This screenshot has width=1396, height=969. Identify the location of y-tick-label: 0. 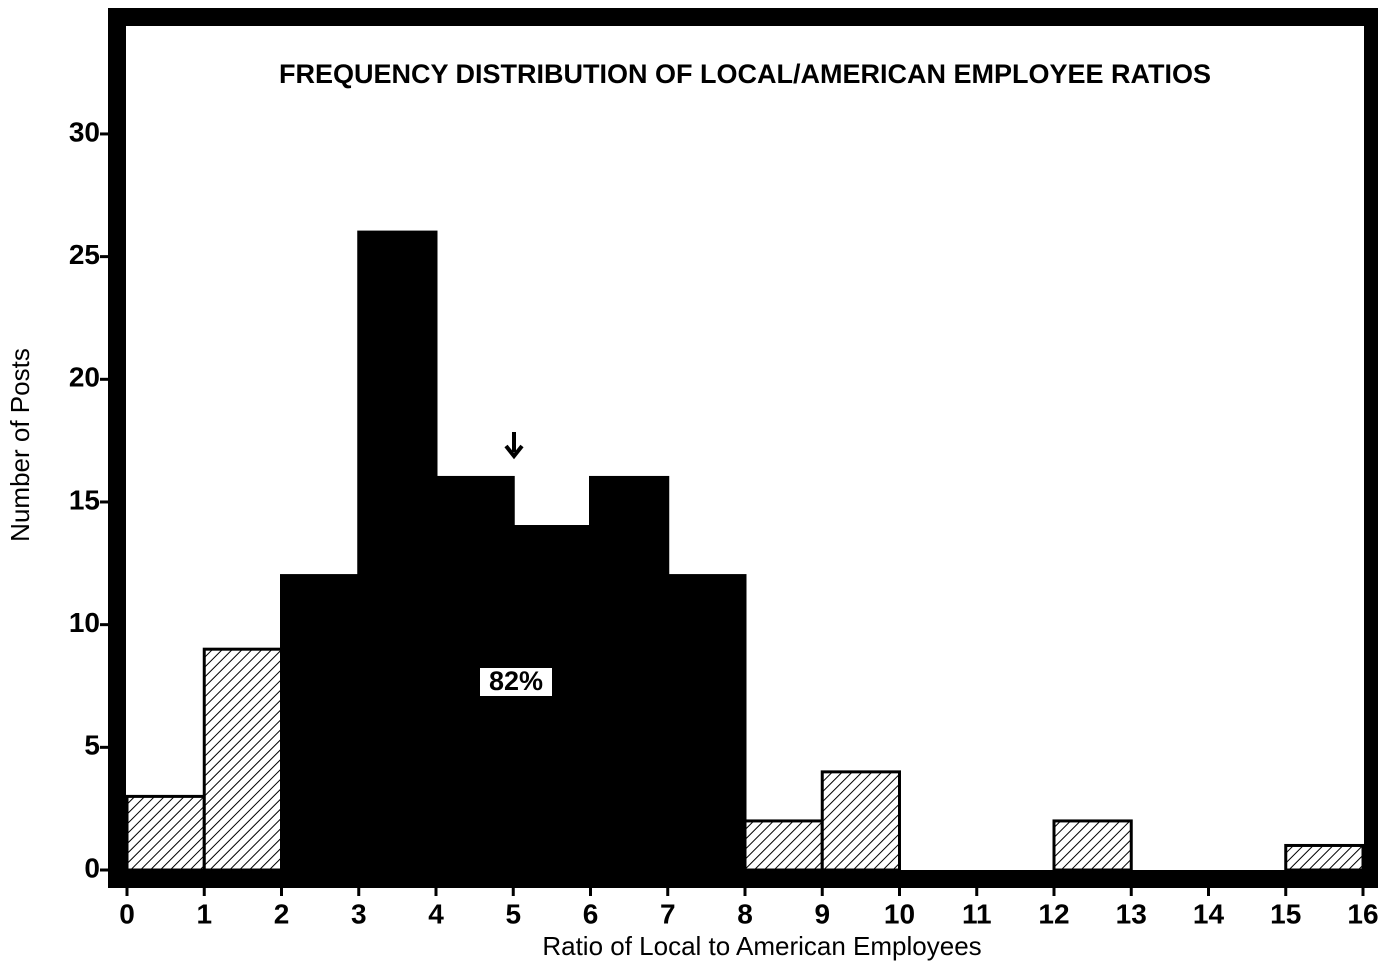
(92, 867).